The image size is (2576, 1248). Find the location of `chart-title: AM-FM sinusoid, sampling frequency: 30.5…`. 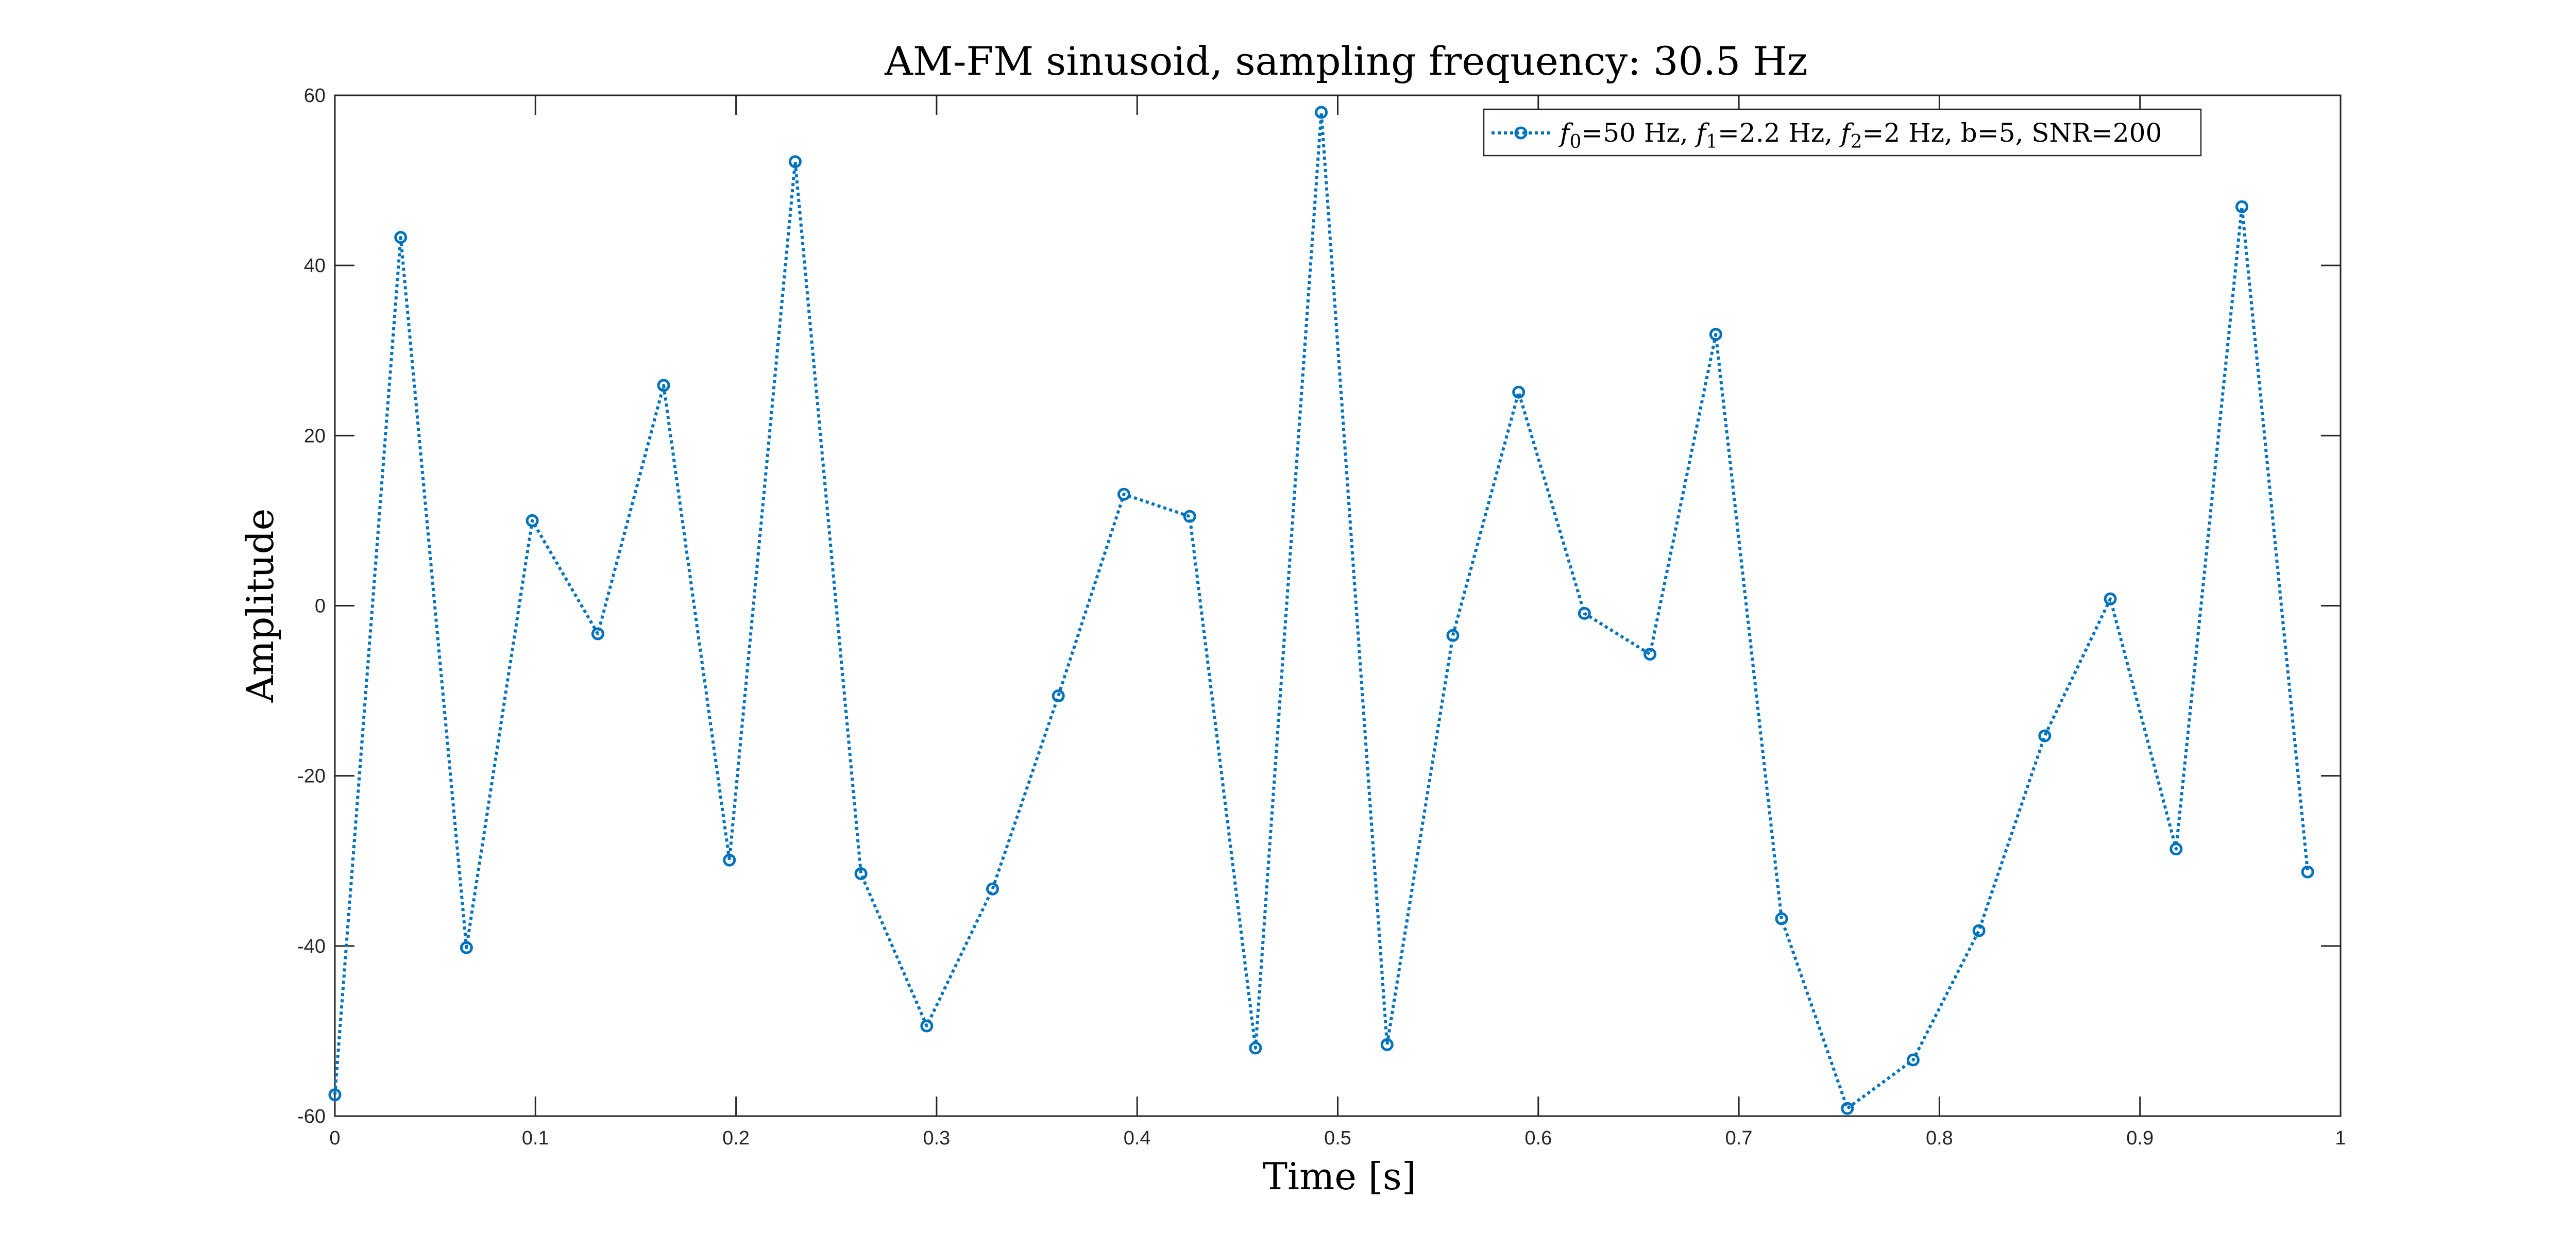

chart-title: AM-FM sinusoid, sampling frequency: 30.5… is located at coordinates (1346, 61).